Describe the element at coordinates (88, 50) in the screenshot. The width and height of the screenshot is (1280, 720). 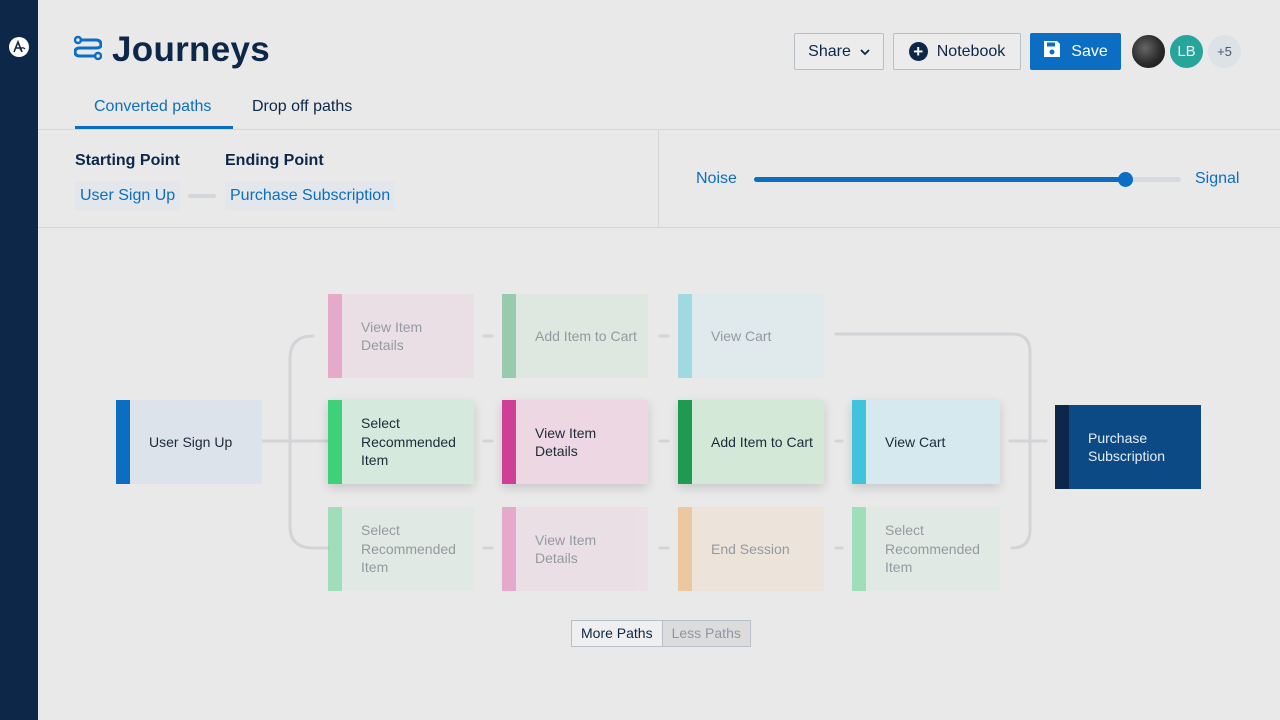
I see `journeys-icon` at that location.